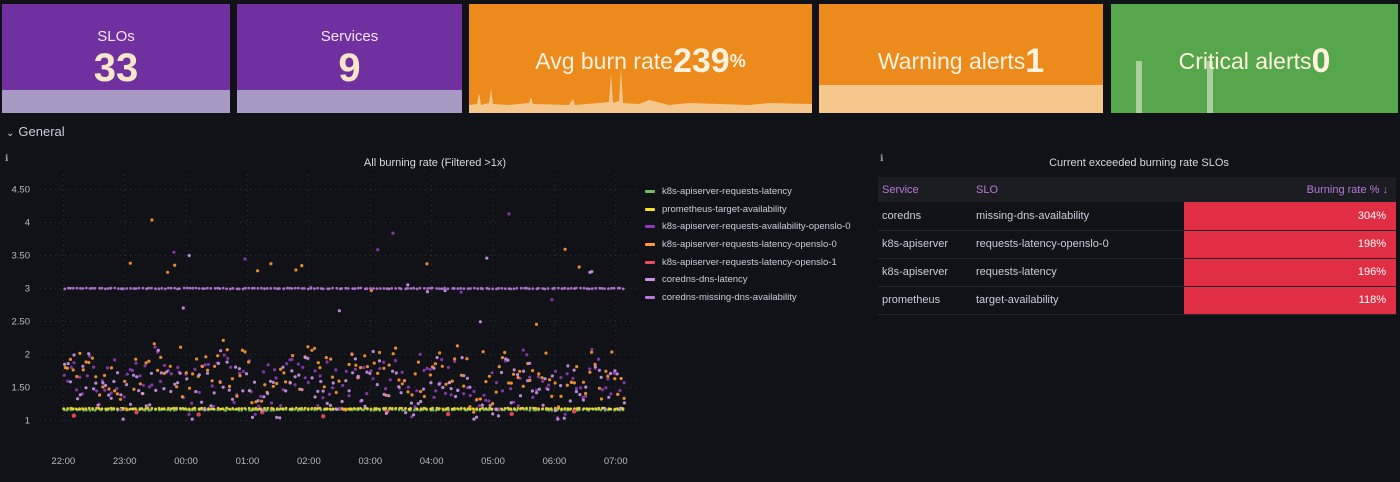 The height and width of the screenshot is (482, 1400). Describe the element at coordinates (1290, 189) in the screenshot. I see `column-header-burning-rate: Burning rate % ↓` at that location.